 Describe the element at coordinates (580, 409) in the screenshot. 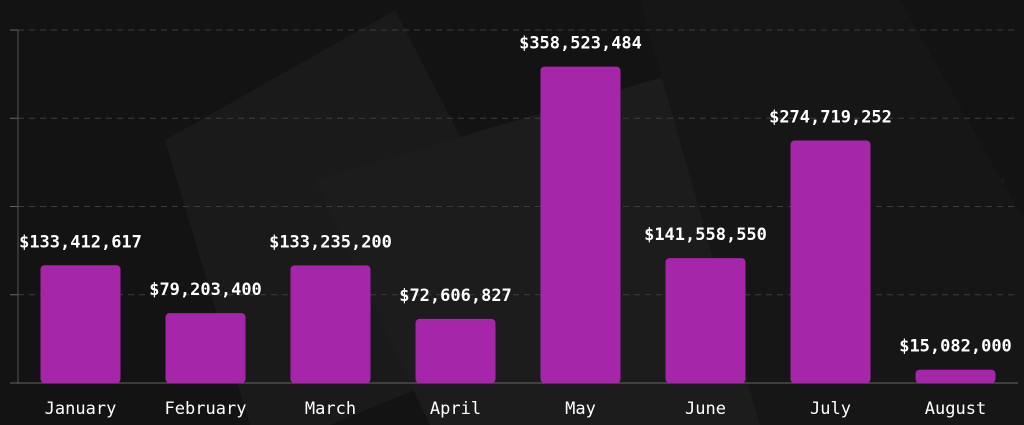

I see `x-tick-label: May` at that location.